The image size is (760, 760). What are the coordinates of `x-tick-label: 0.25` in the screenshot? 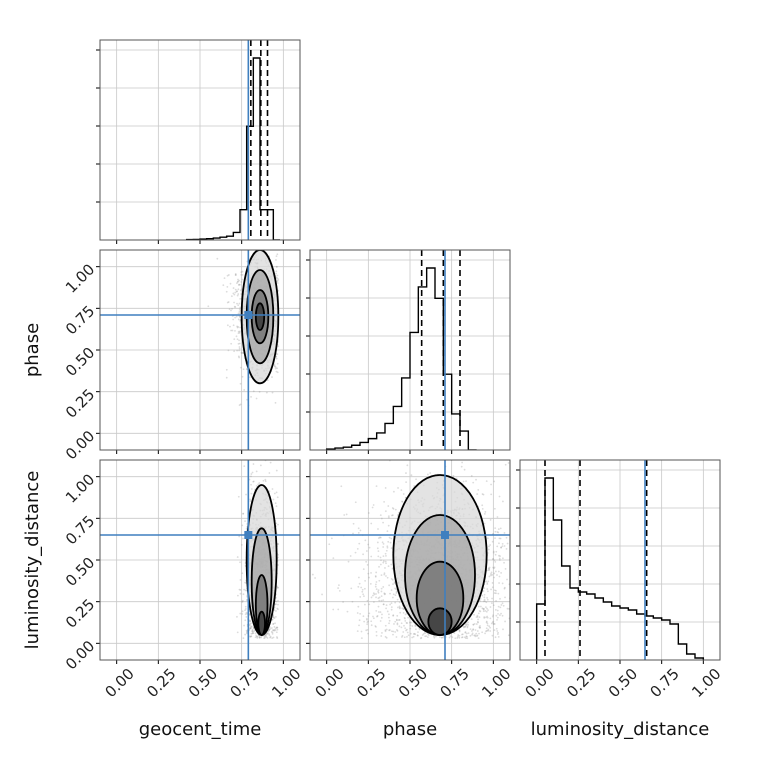 It's located at (581, 683).